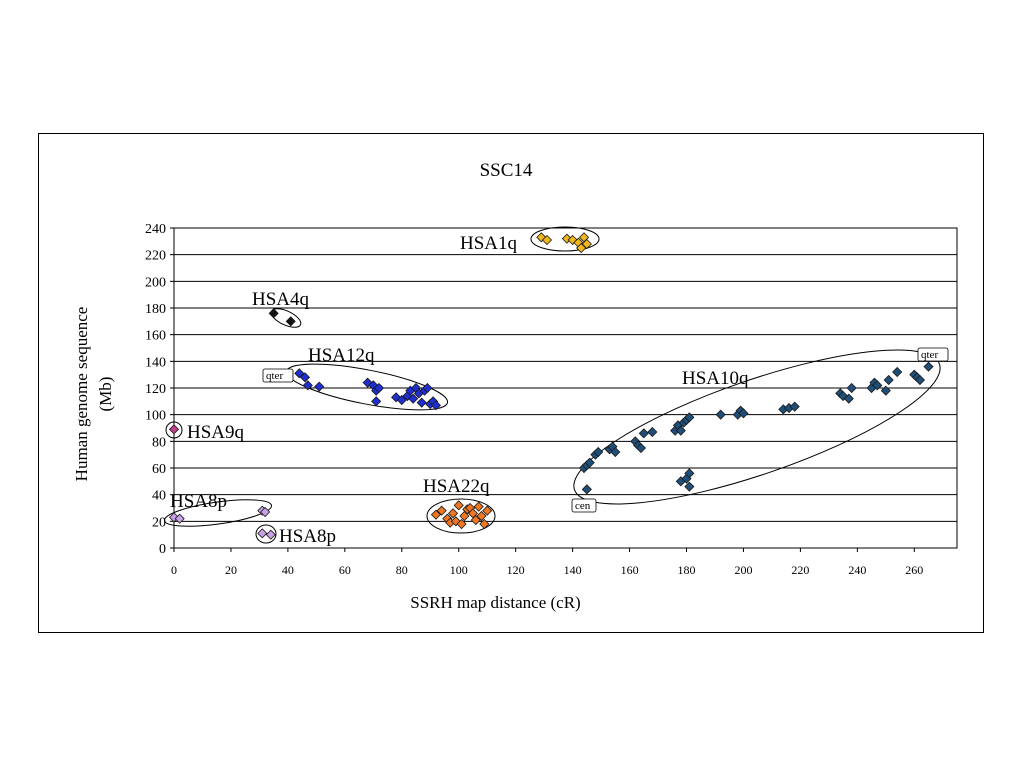 The width and height of the screenshot is (1024, 768). What do you see at coordinates (341, 355) in the screenshot?
I see `annotation-label: HSA12q` at bounding box center [341, 355].